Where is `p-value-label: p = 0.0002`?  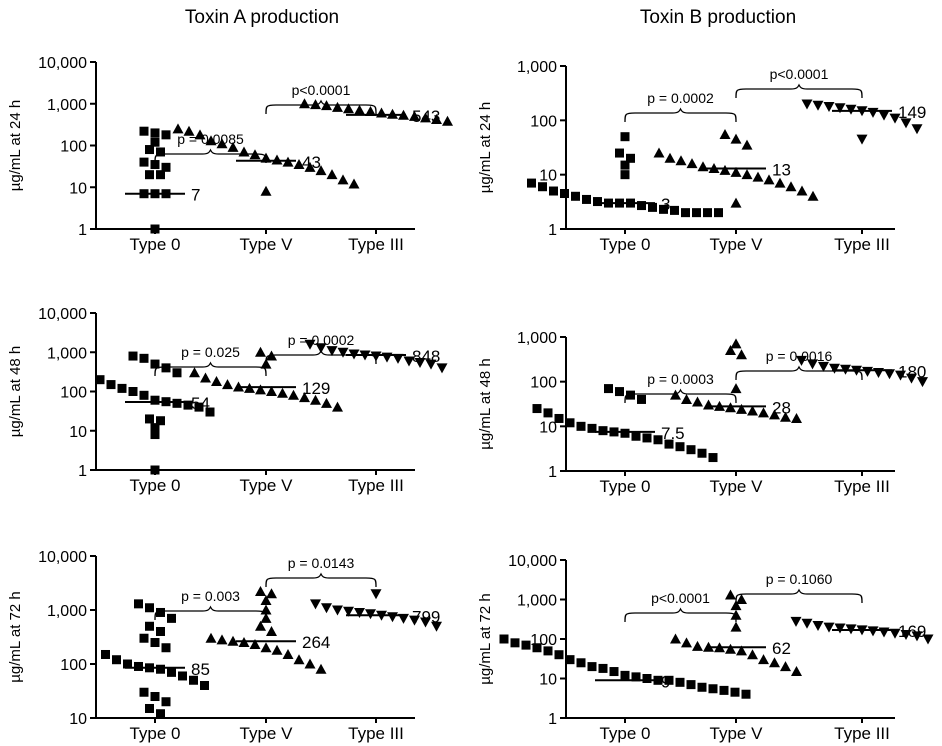
p-value-label: p = 0.0002 is located at coordinates (680, 98).